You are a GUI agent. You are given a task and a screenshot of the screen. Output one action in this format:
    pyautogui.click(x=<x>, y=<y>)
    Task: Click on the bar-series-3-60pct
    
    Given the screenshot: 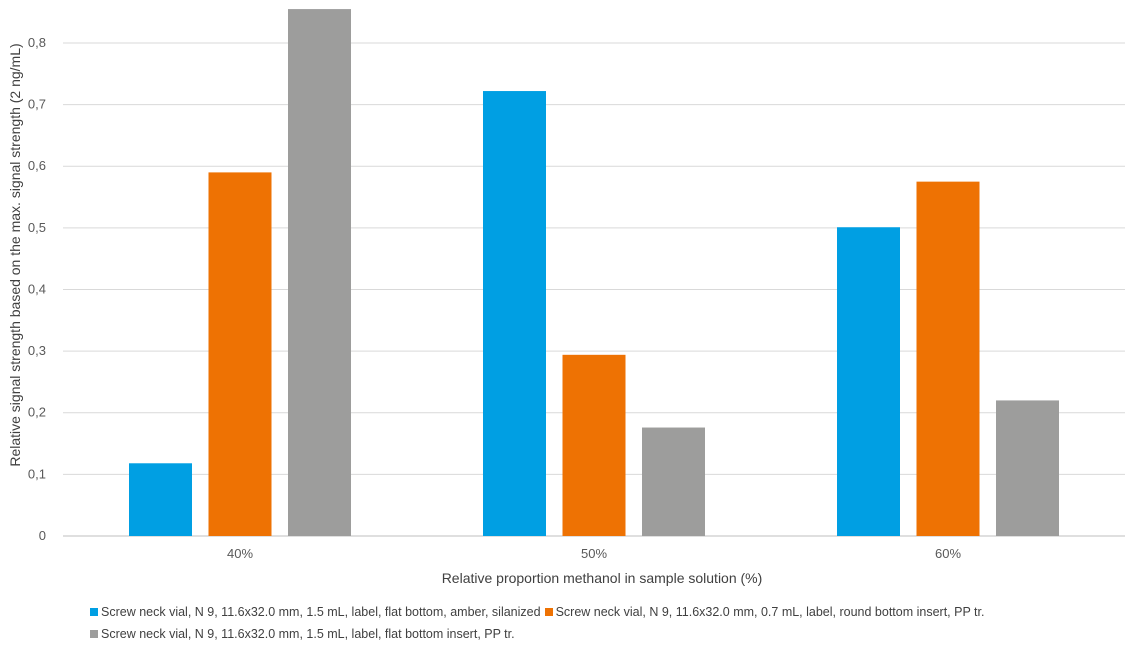 What is the action you would take?
    pyautogui.click(x=1027, y=468)
    